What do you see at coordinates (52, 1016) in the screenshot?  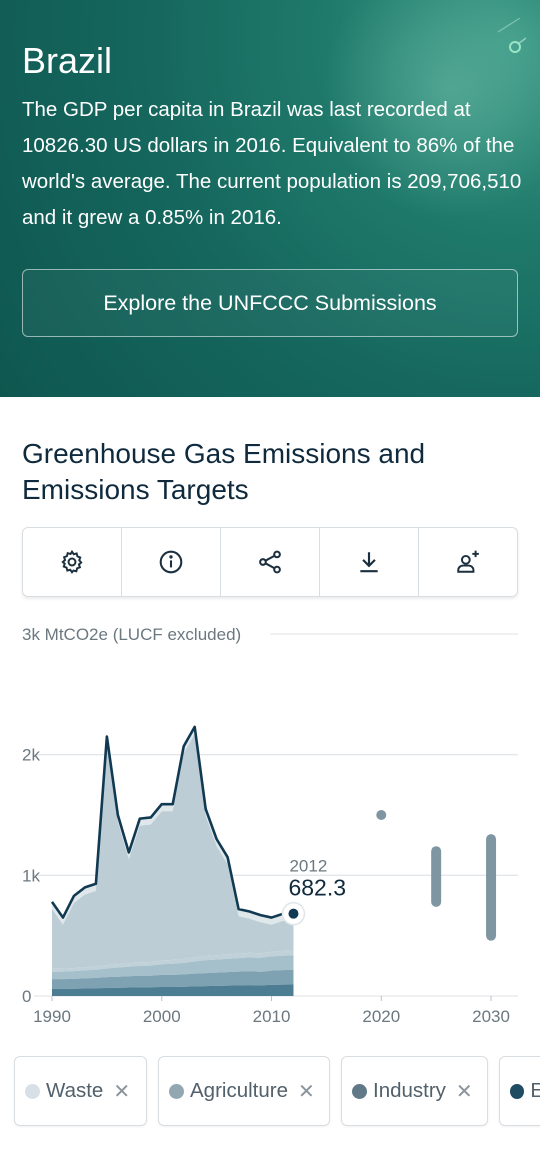 I see `x-tick-label: 1990` at bounding box center [52, 1016].